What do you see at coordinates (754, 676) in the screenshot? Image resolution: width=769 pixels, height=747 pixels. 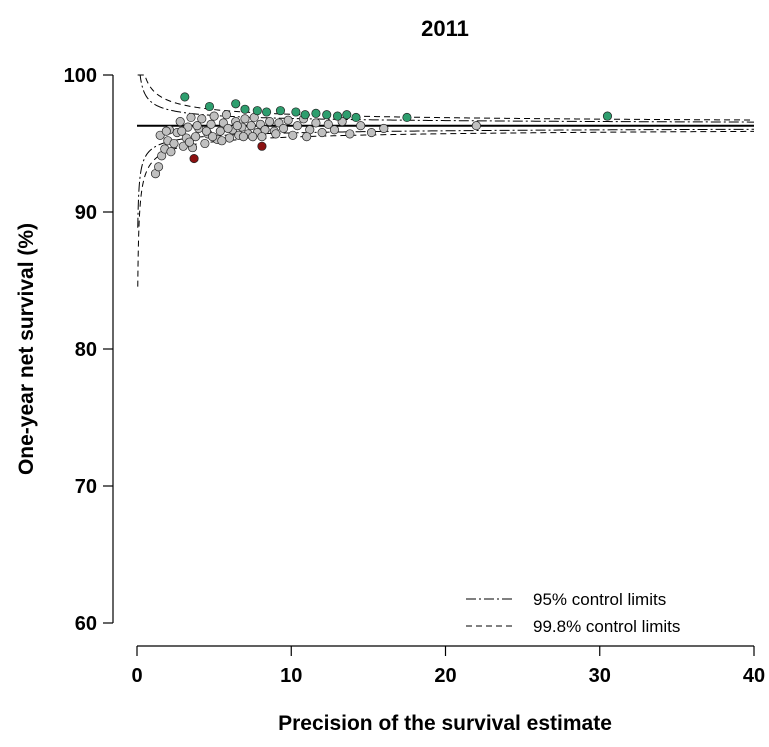 I see `x-tick-label: 40` at bounding box center [754, 676].